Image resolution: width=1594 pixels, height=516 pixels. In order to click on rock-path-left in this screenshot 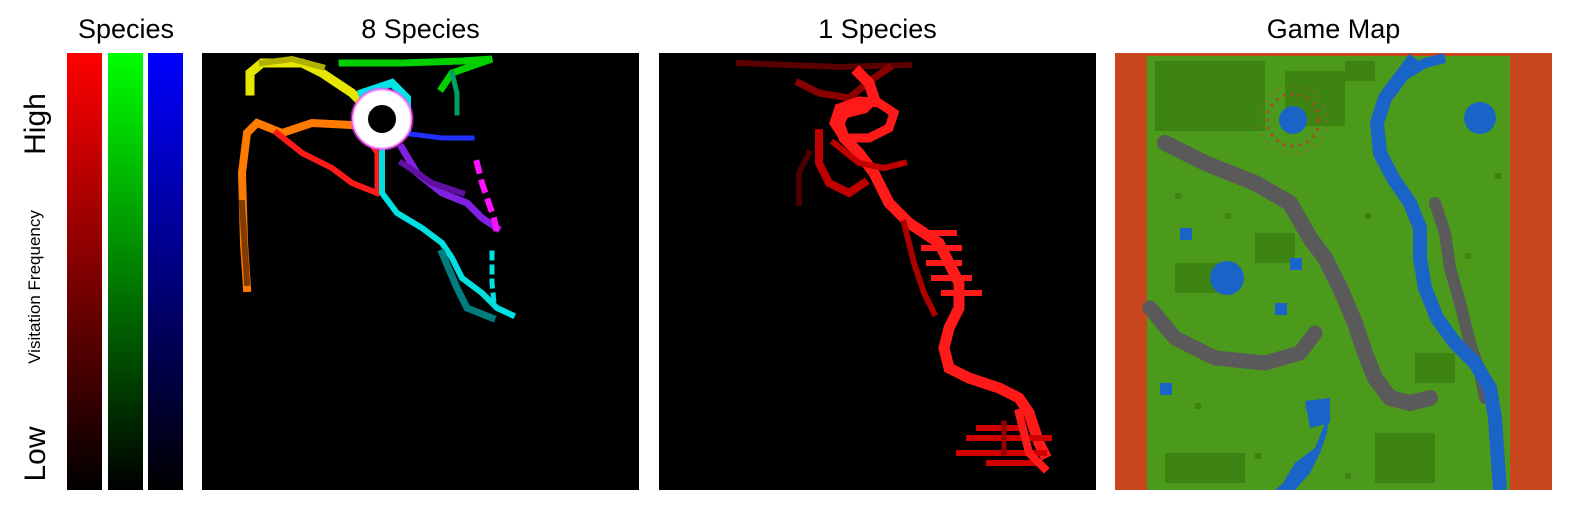, I will do `click(1232, 335)`.